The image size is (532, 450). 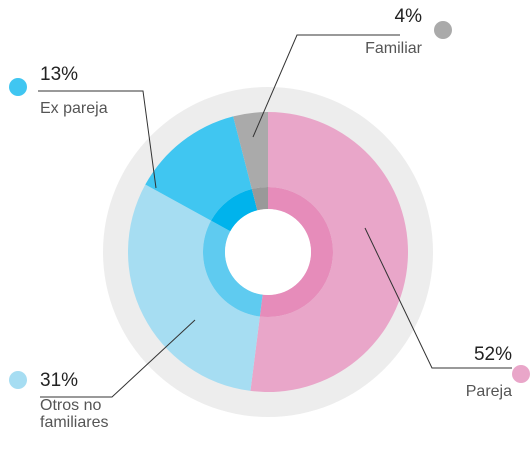 I want to click on category-label: Pareja, so click(x=488, y=391).